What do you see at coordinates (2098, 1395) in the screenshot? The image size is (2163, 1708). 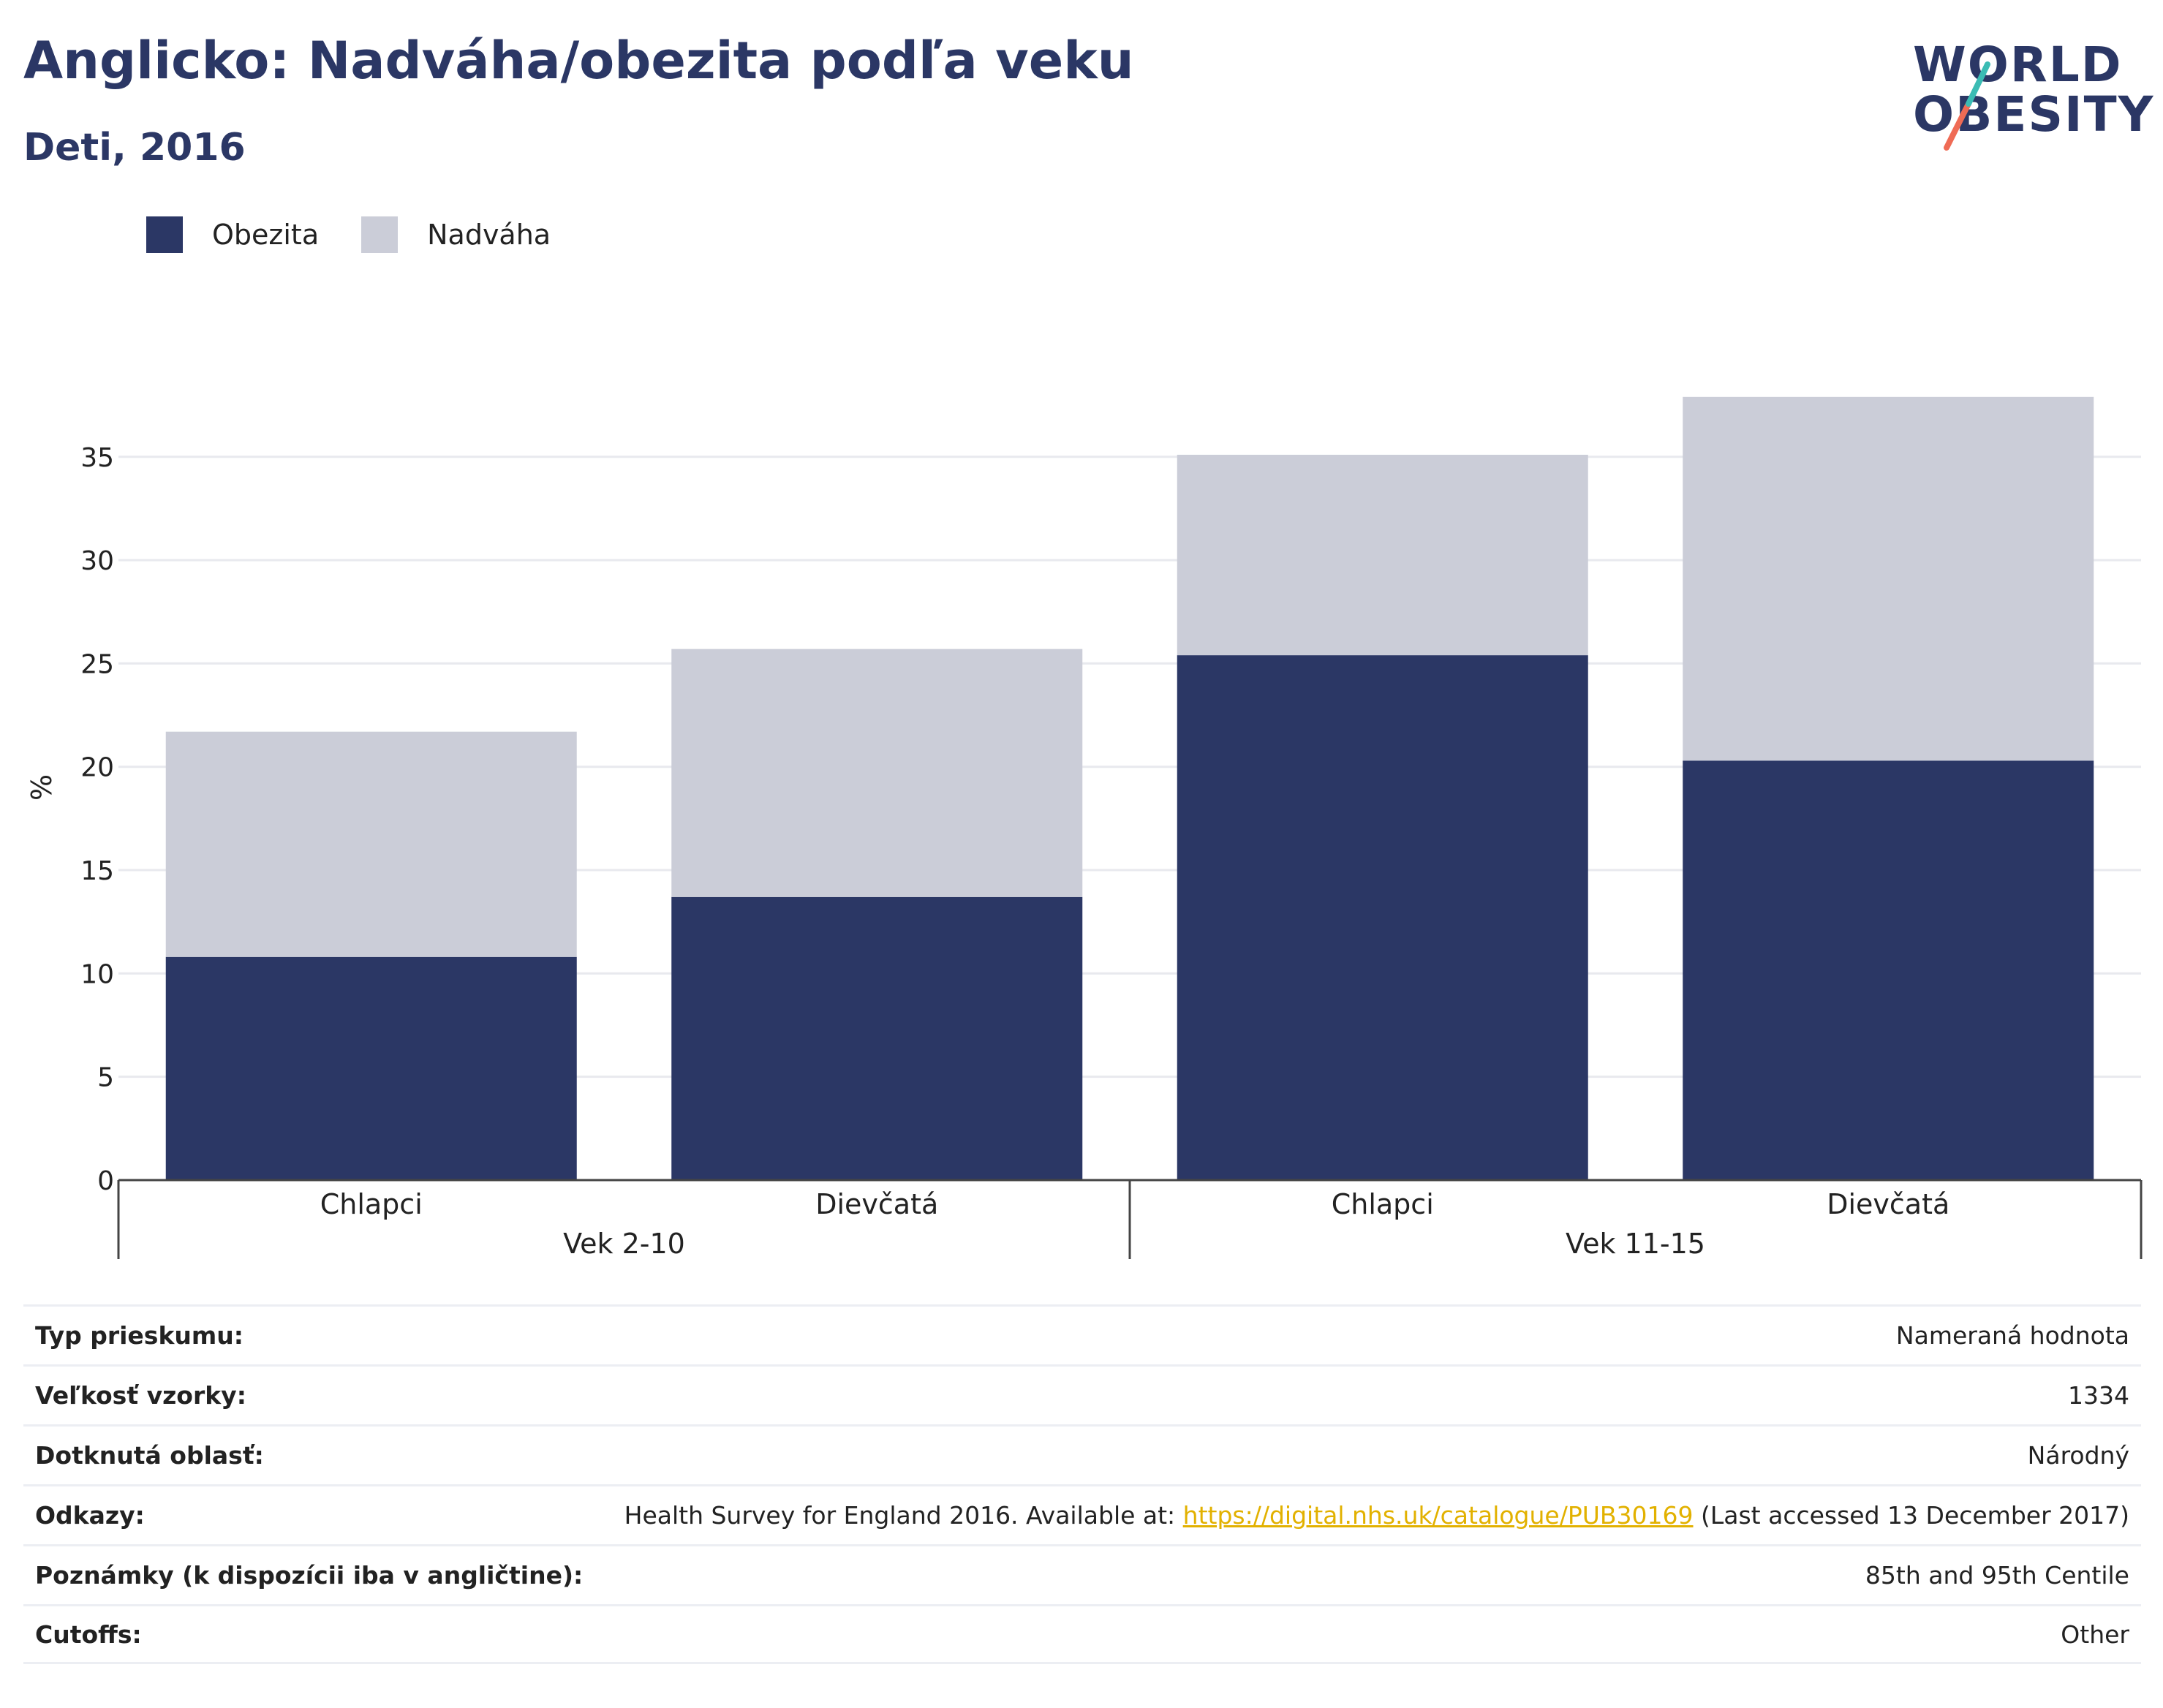 I see `row-value: 1334` at bounding box center [2098, 1395].